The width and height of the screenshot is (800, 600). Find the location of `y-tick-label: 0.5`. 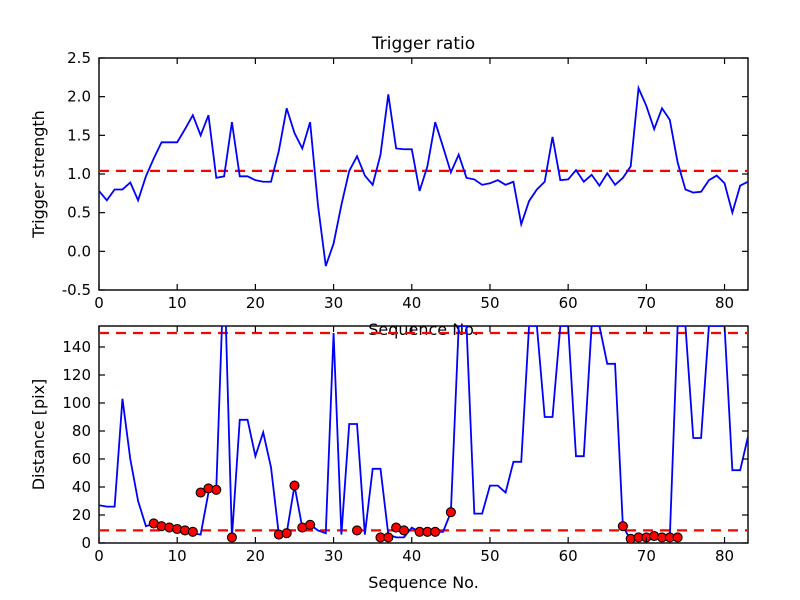

y-tick-label: 0.5 is located at coordinates (79, 213).